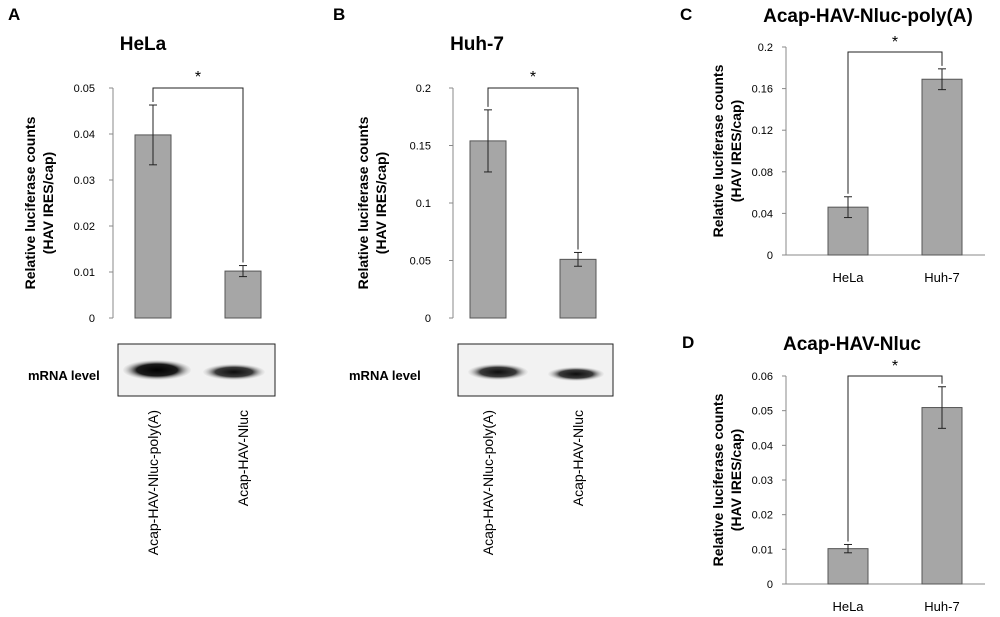 This screenshot has height=617, width=1000. Describe the element at coordinates (762, 90) in the screenshot. I see `y-tick-label: 0.16` at that location.